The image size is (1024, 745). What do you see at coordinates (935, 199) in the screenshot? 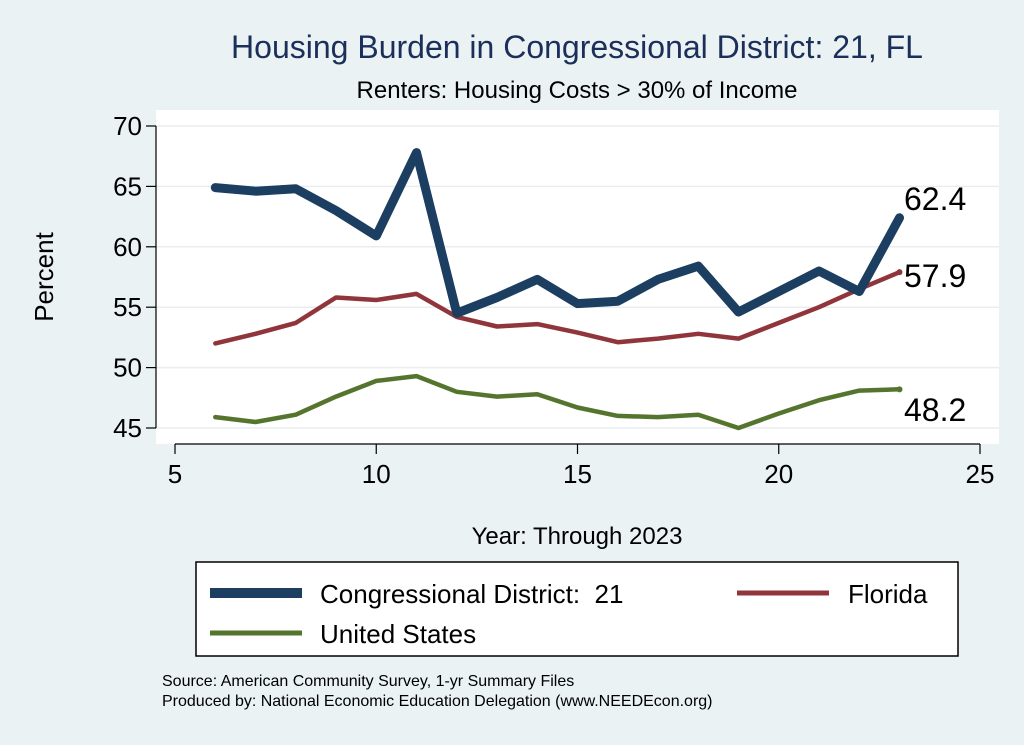
I see `end-label-district: 62.4` at bounding box center [935, 199].